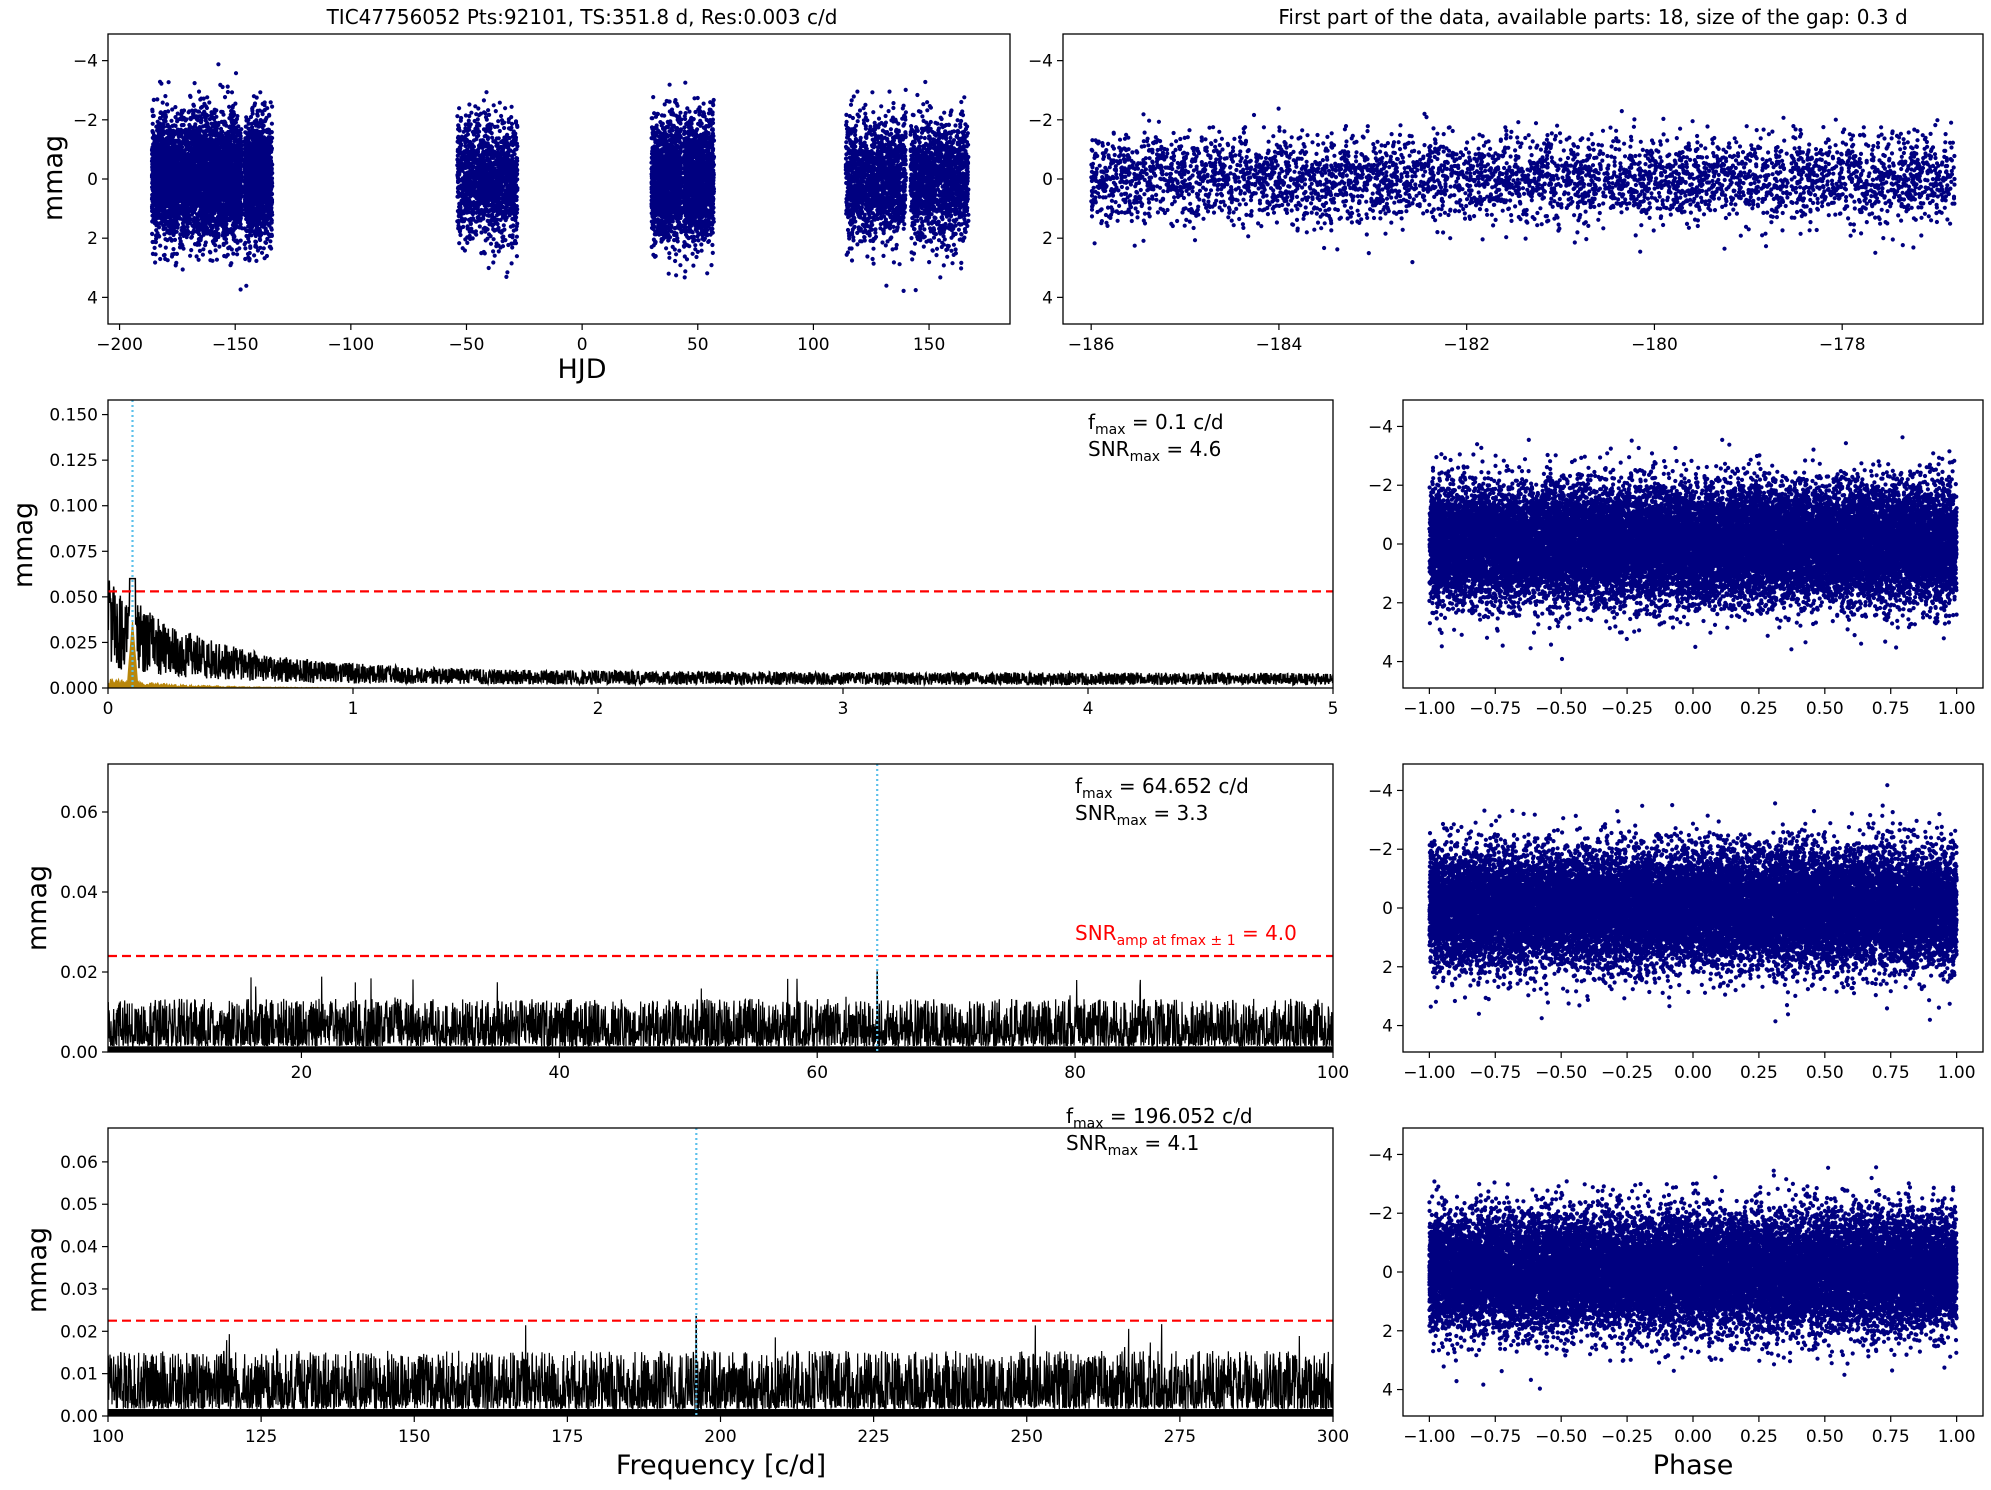  I want to click on phase-2-plot-area, so click(1693, 903).